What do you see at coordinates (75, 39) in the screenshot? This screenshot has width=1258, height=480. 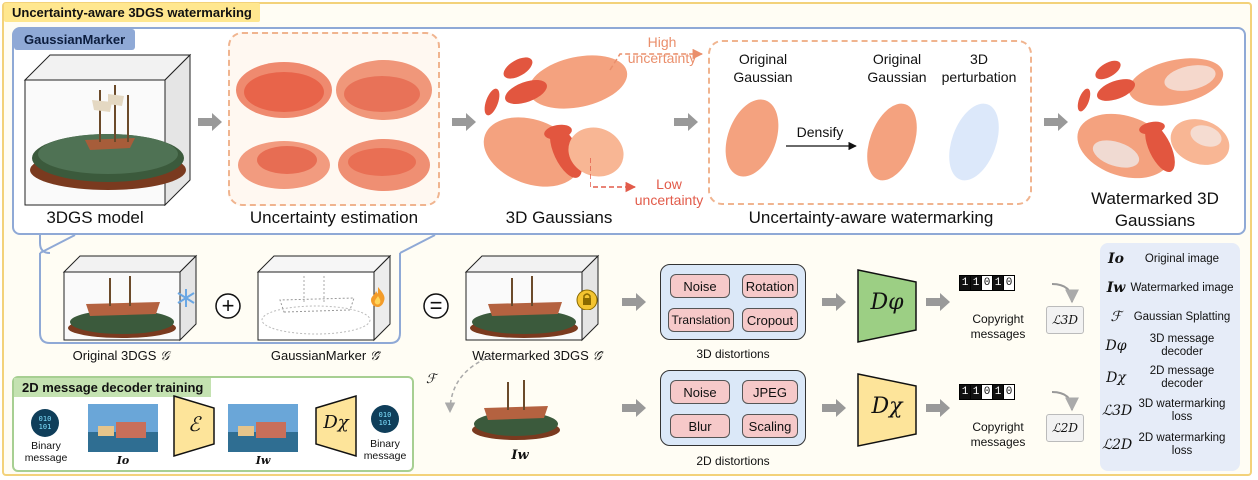 I see `gaussianmarker-tag: GaussianMarker` at bounding box center [75, 39].